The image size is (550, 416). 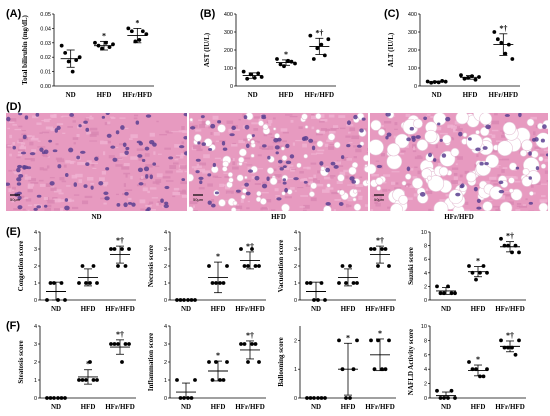 I want to click on y-tick-label: 400, so click(x=228, y=15).